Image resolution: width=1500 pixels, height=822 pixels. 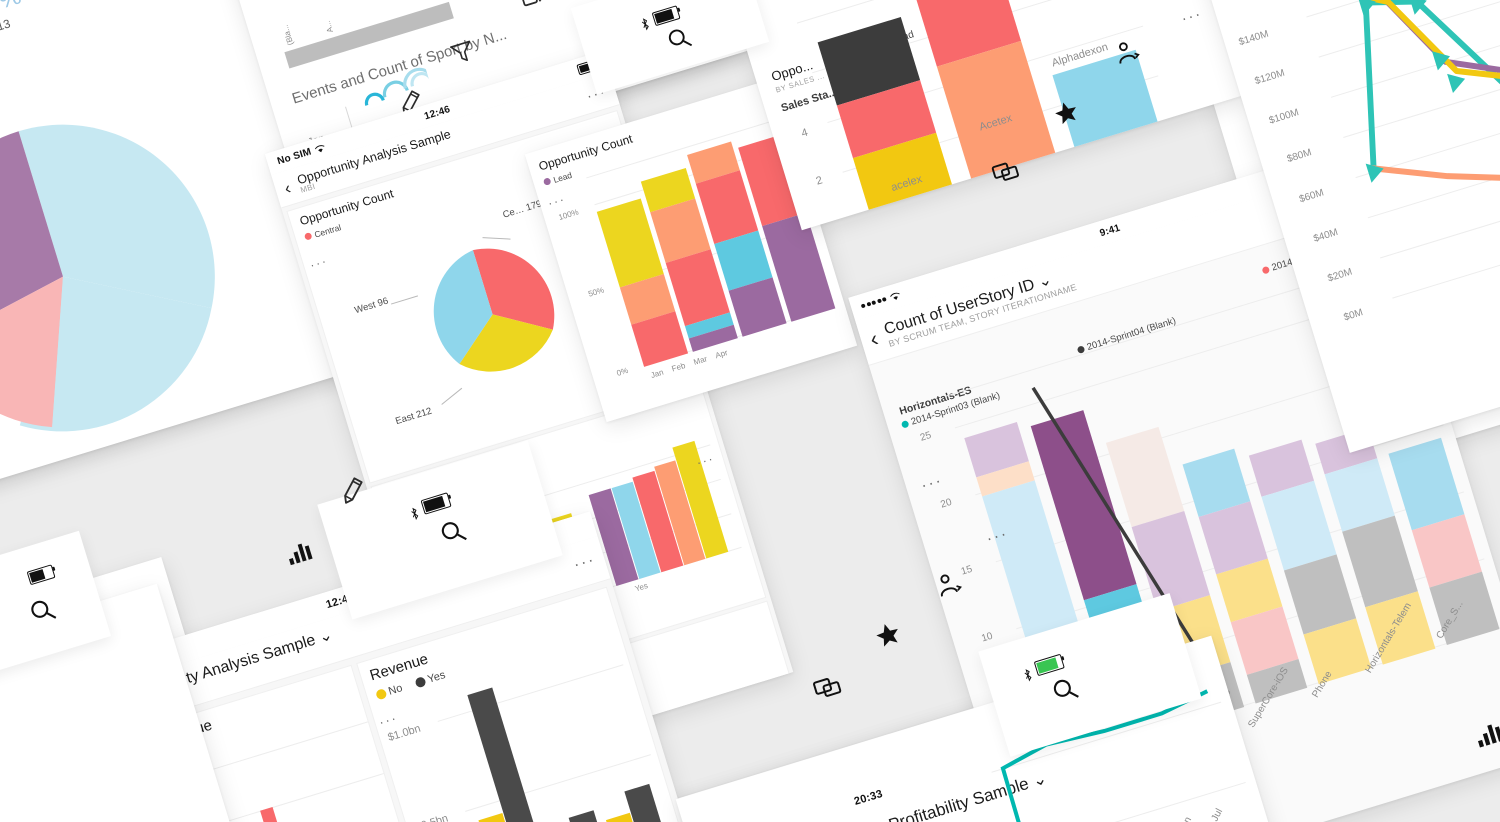 I want to click on annotate-icon, so click(x=353, y=489).